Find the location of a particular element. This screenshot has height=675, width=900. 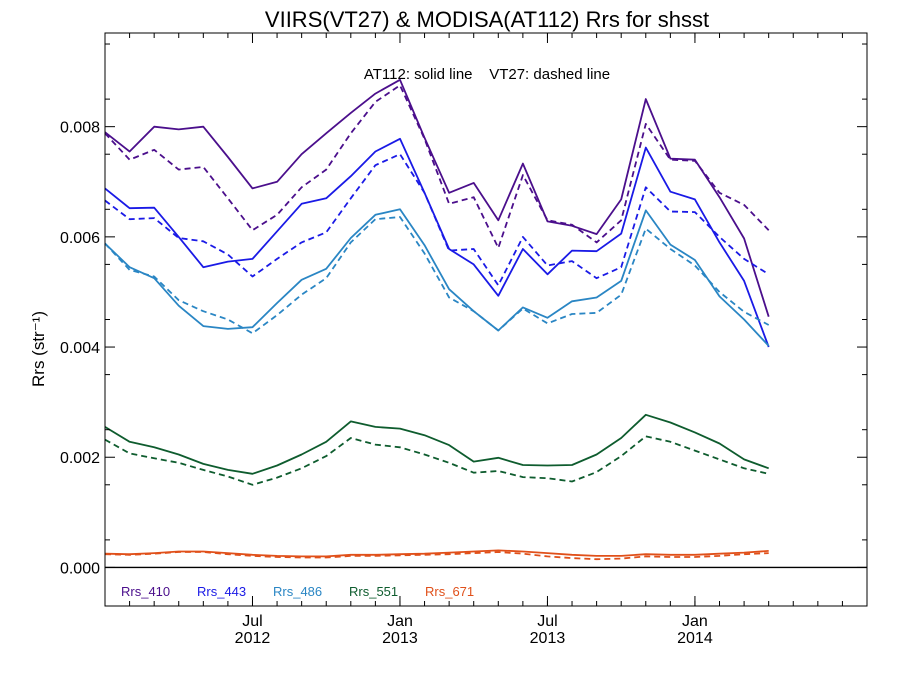

y-axis-label: Rrs (str⁻¹) is located at coordinates (38, 349).